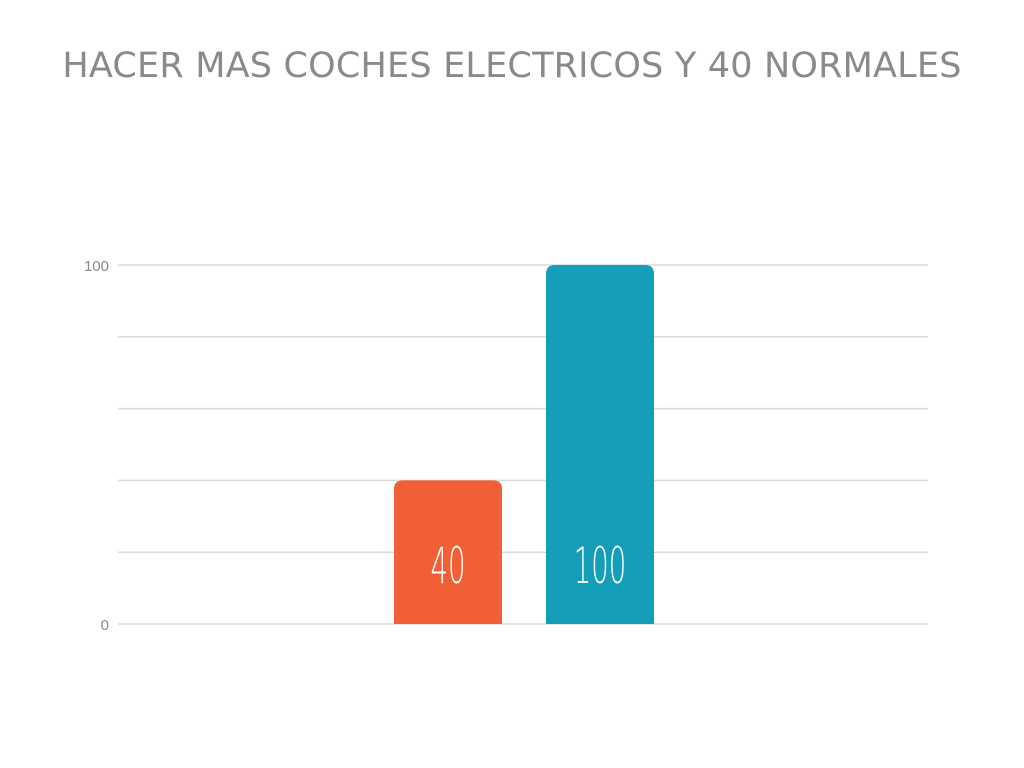  Describe the element at coordinates (96, 446) in the screenshot. I see `y-axis-ticks: 0 100` at that location.